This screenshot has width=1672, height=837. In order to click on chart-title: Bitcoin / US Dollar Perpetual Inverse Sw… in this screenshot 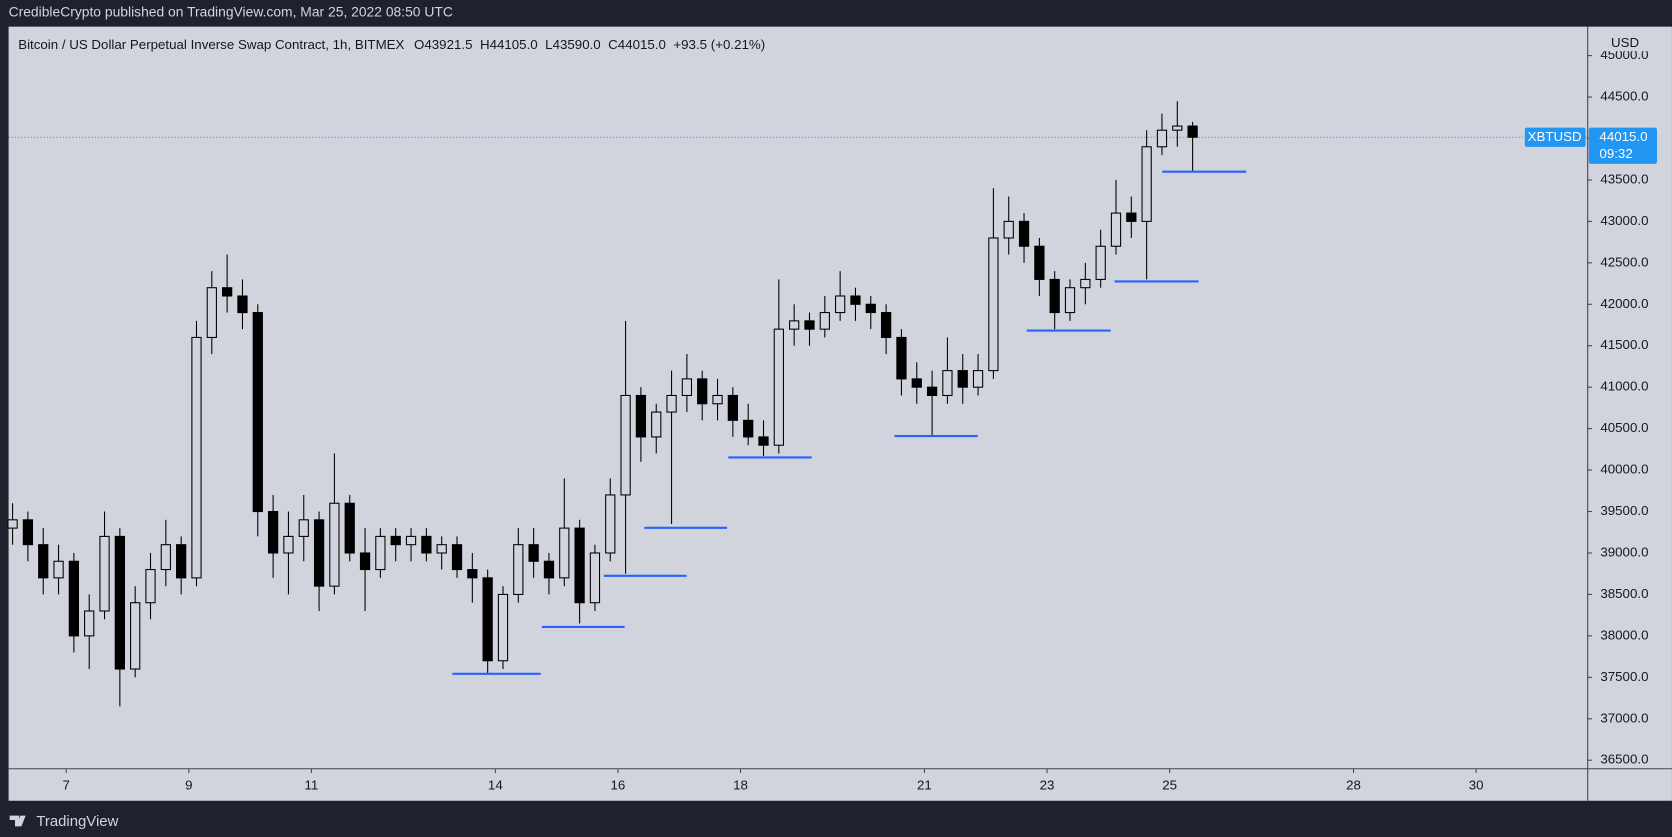, I will do `click(391, 43)`.